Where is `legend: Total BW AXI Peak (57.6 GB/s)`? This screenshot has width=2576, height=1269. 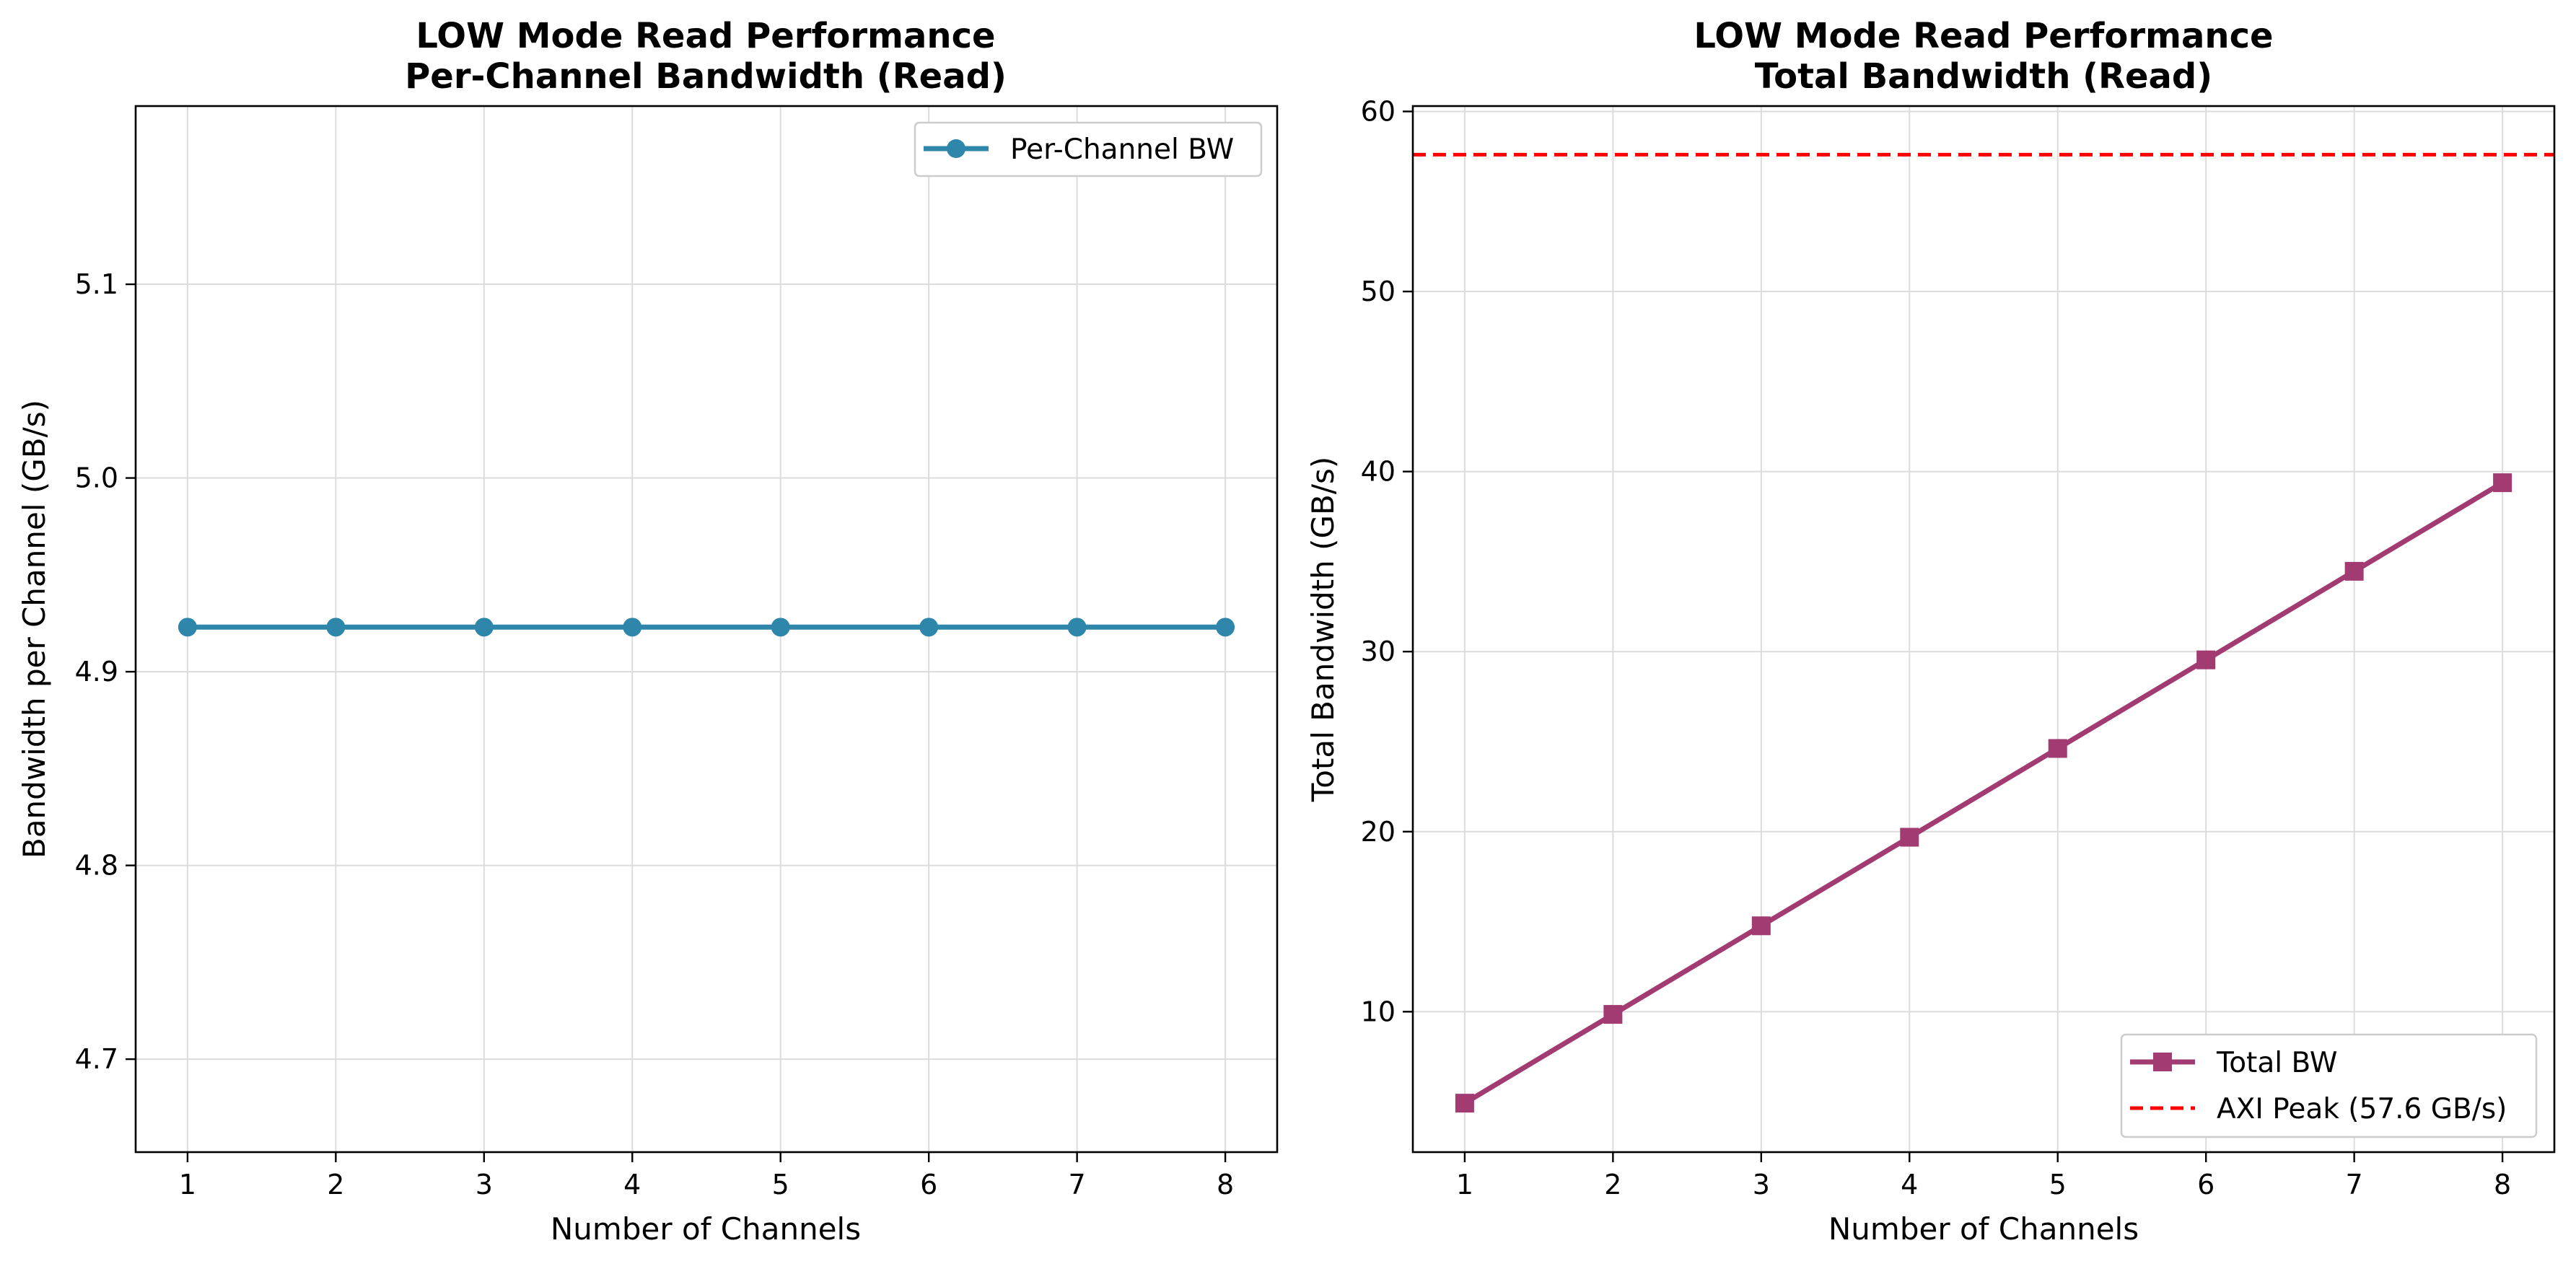 legend: Total BW AXI Peak (57.6 GB/s) is located at coordinates (2329, 1085).